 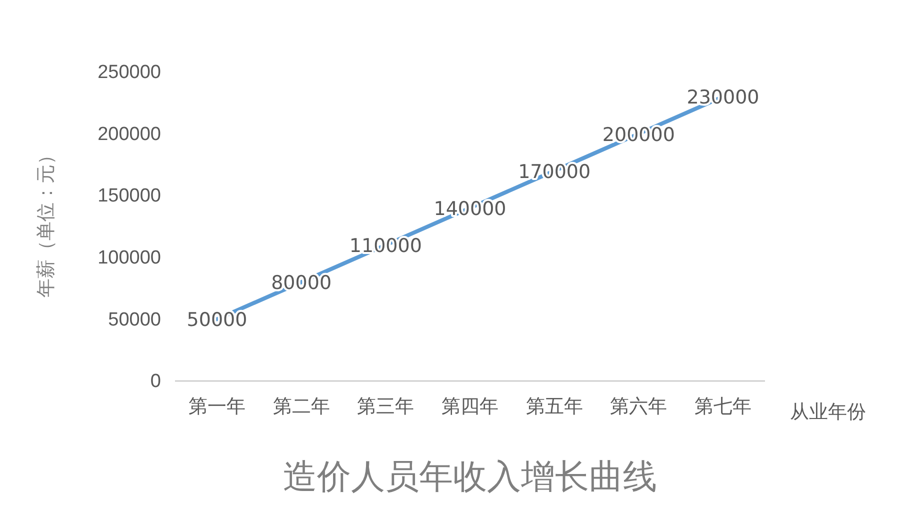 What do you see at coordinates (723, 407) in the screenshot?
I see `x-tick-label: 第七年` at bounding box center [723, 407].